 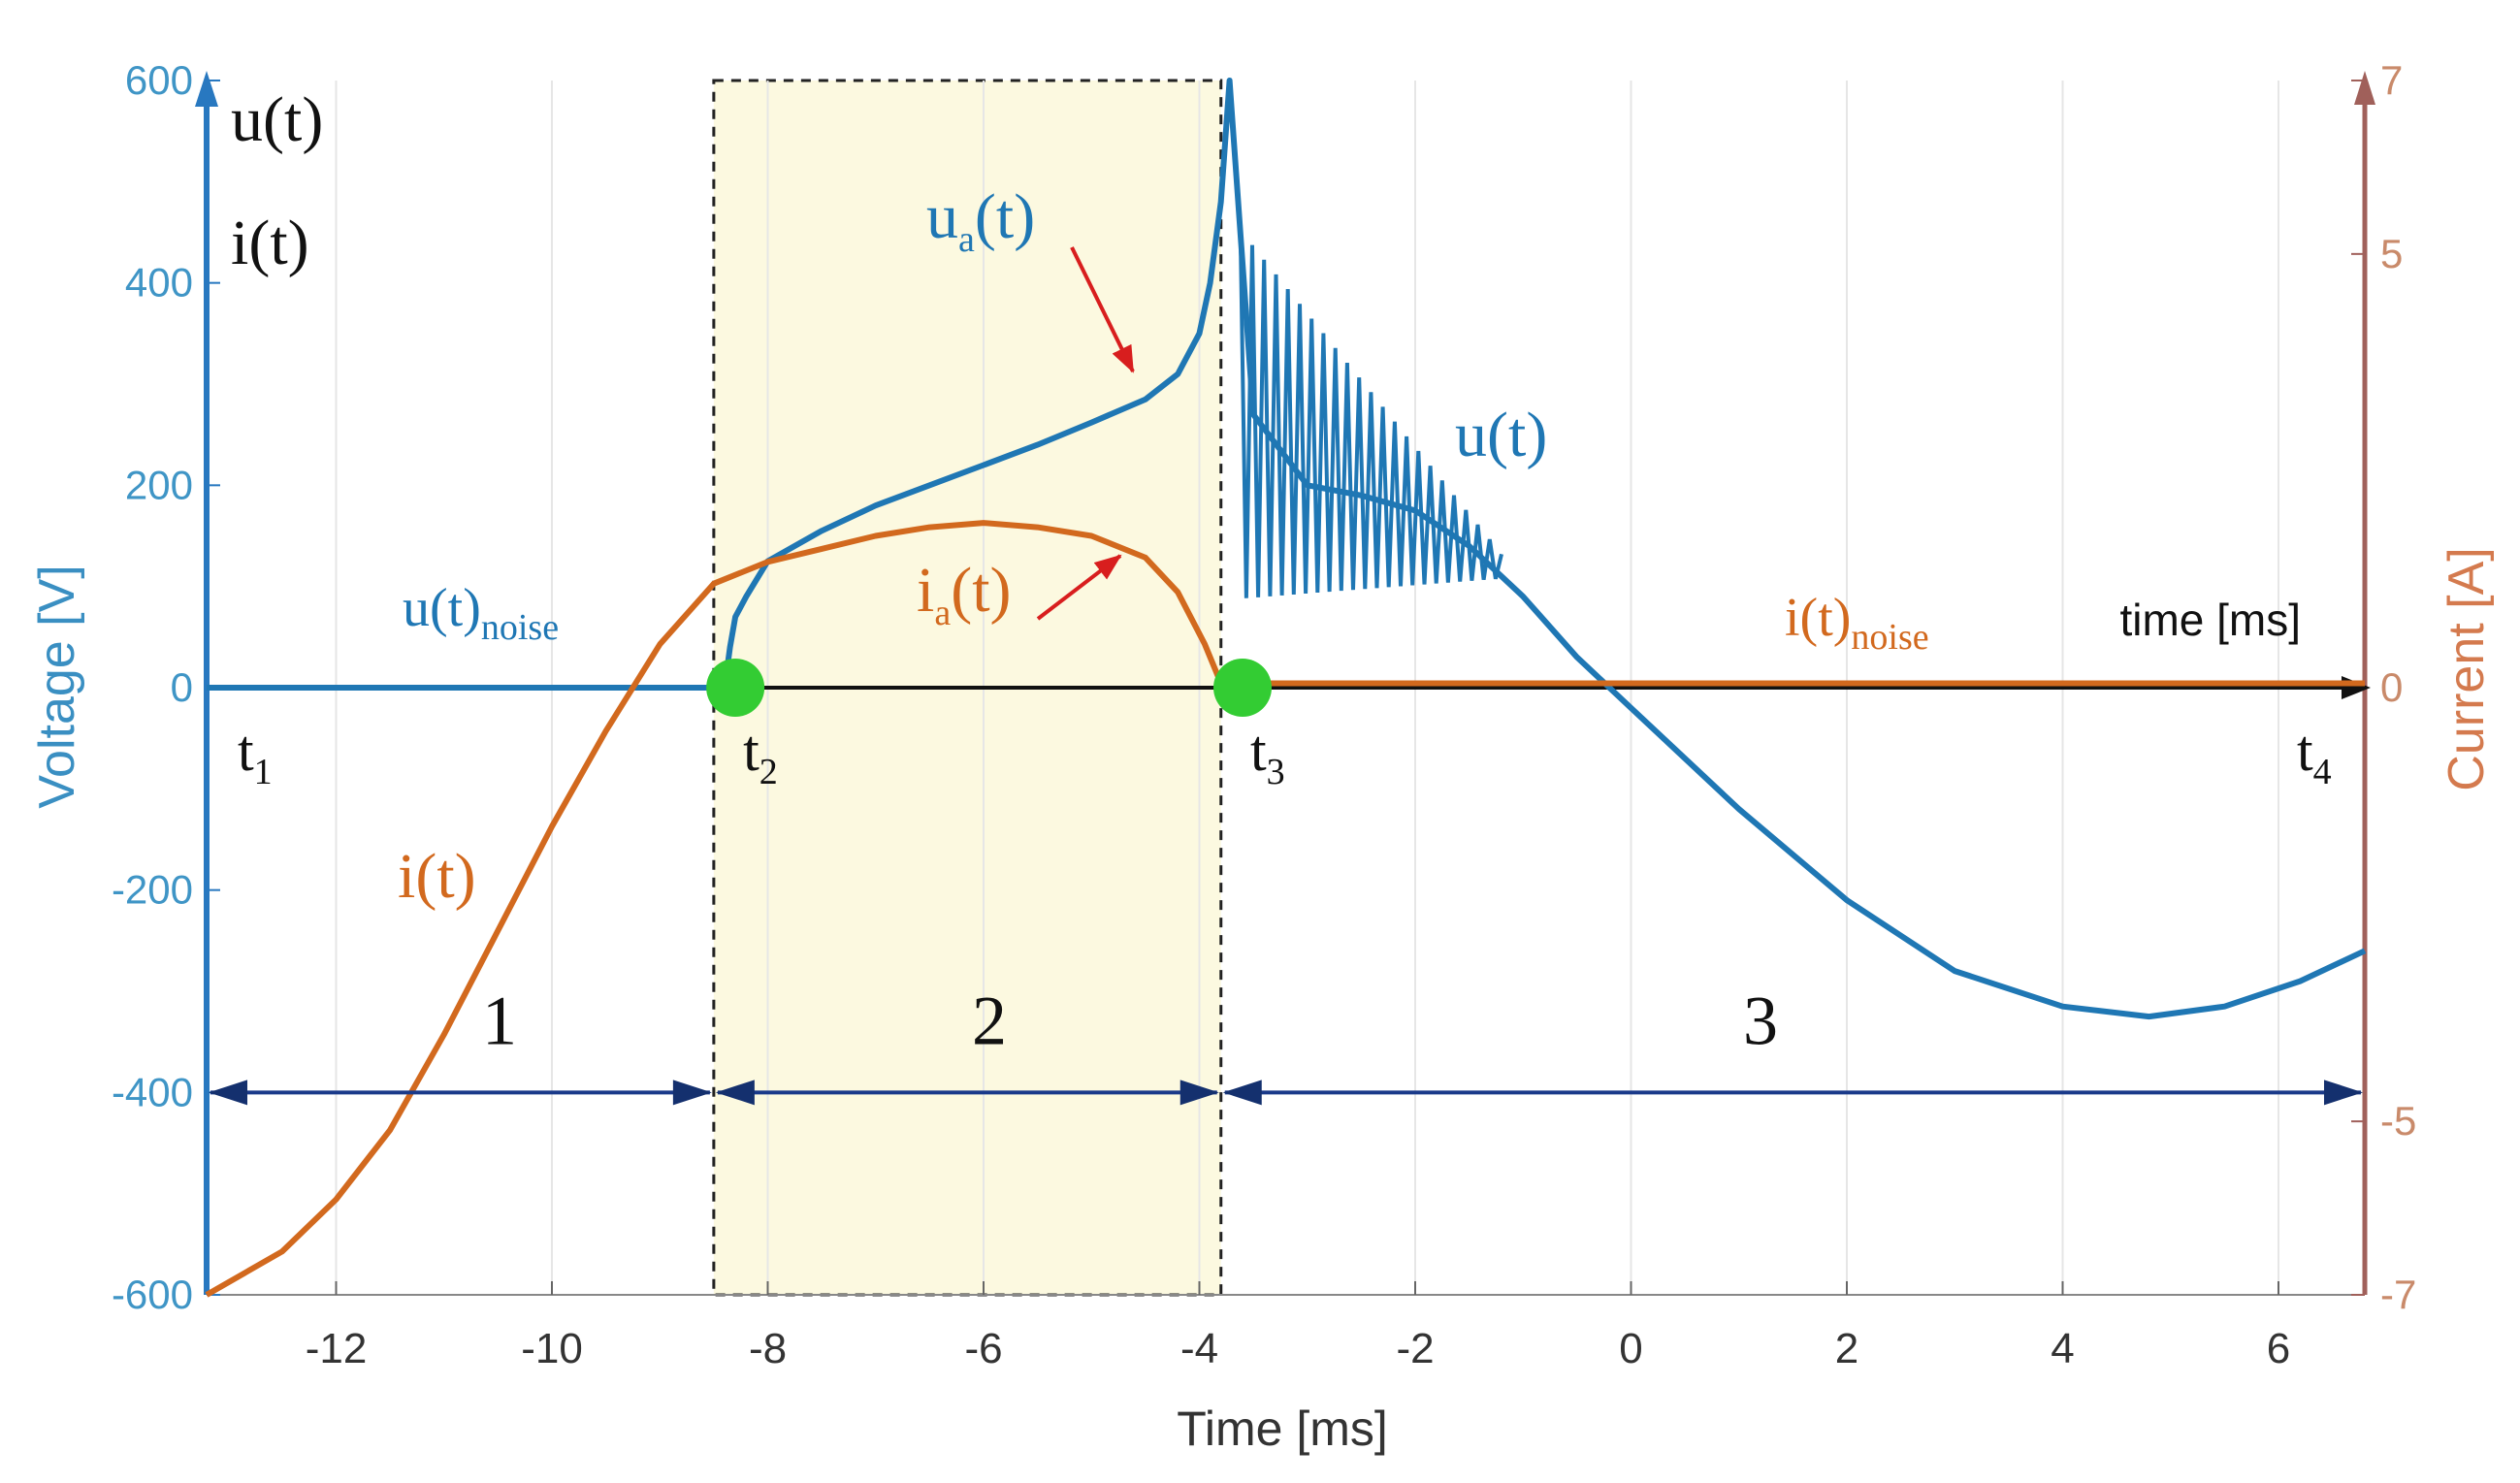 What do you see at coordinates (1282, 1429) in the screenshot?
I see `x-axis-title: Time [ms]` at bounding box center [1282, 1429].